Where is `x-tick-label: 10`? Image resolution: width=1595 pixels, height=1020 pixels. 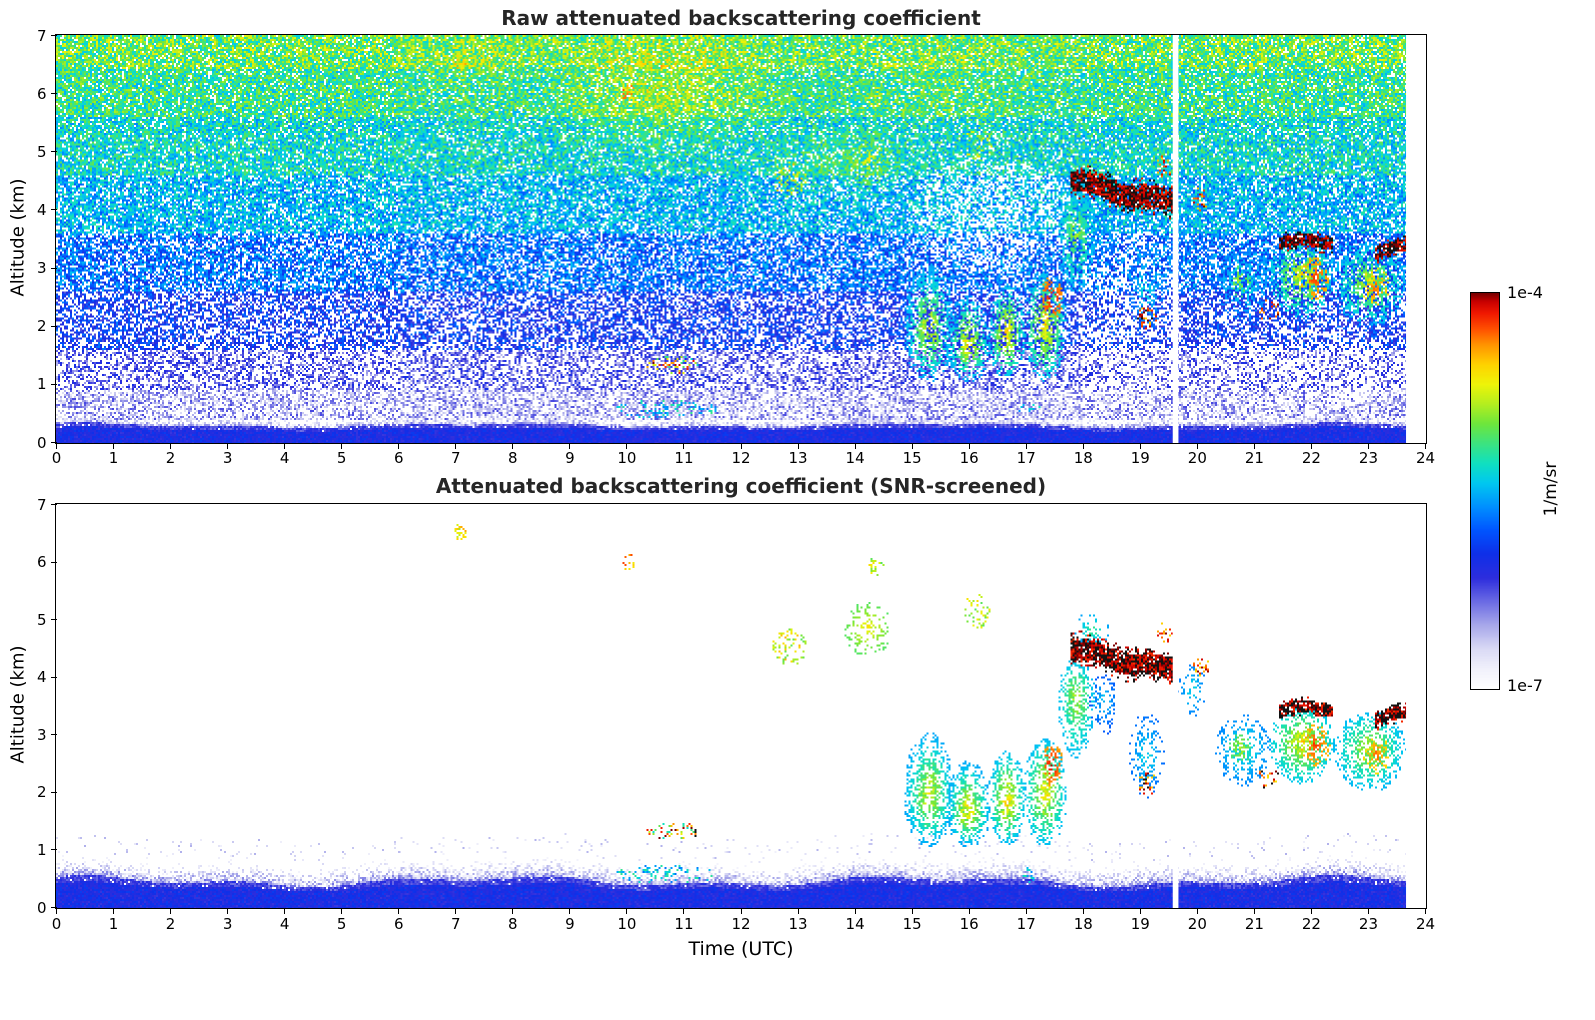 x-tick-label: 10 is located at coordinates (627, 458).